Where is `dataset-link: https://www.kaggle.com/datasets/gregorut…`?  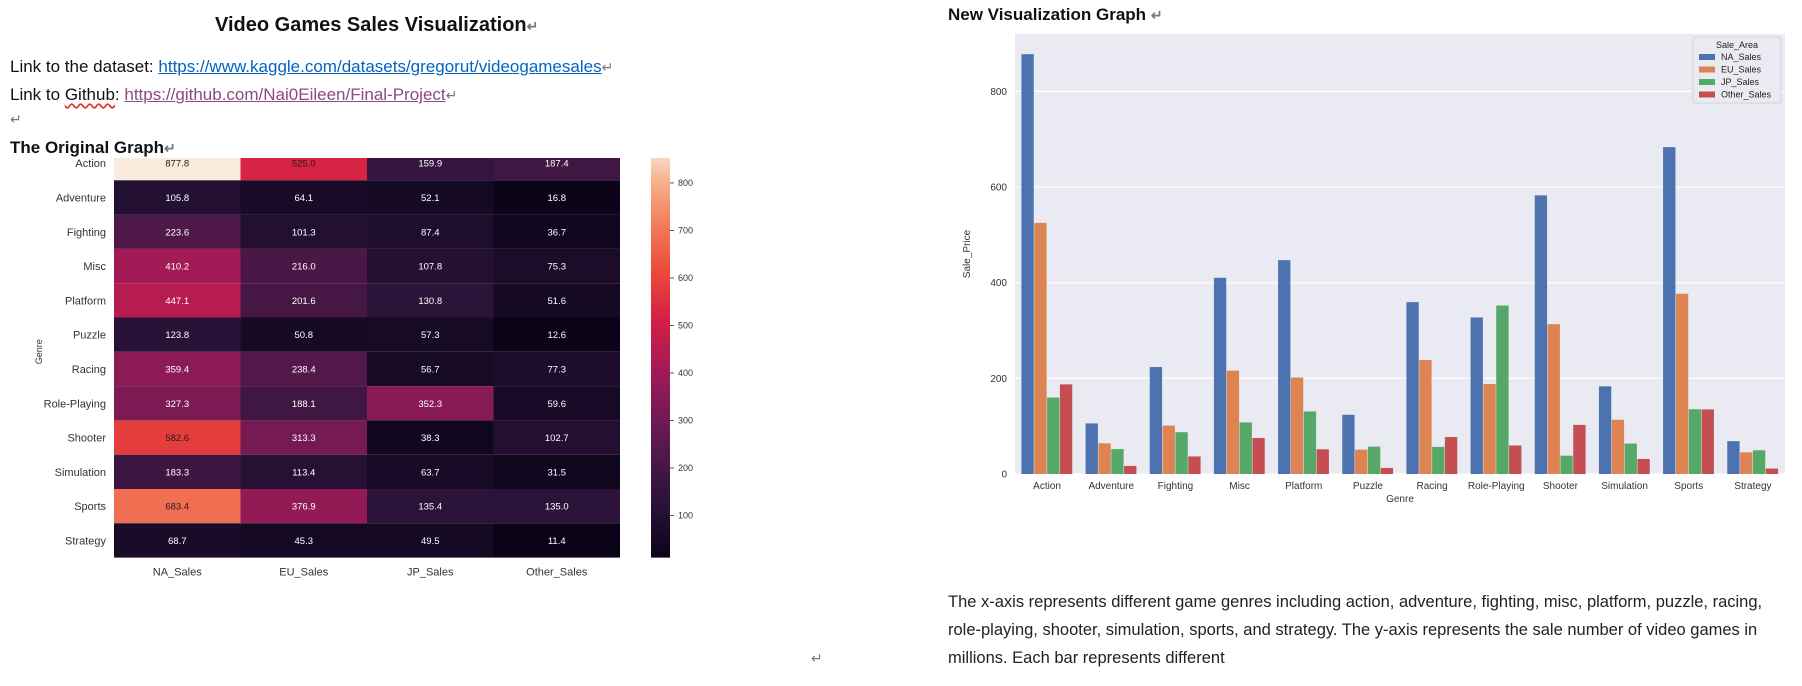 dataset-link: https://www.kaggle.com/datasets/gregorut… is located at coordinates (380, 66).